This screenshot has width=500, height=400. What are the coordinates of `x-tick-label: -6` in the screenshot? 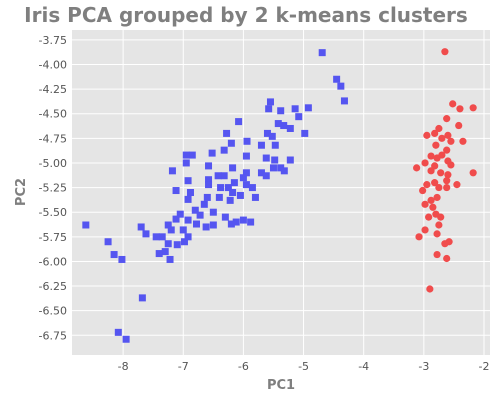 It's located at (243, 366).